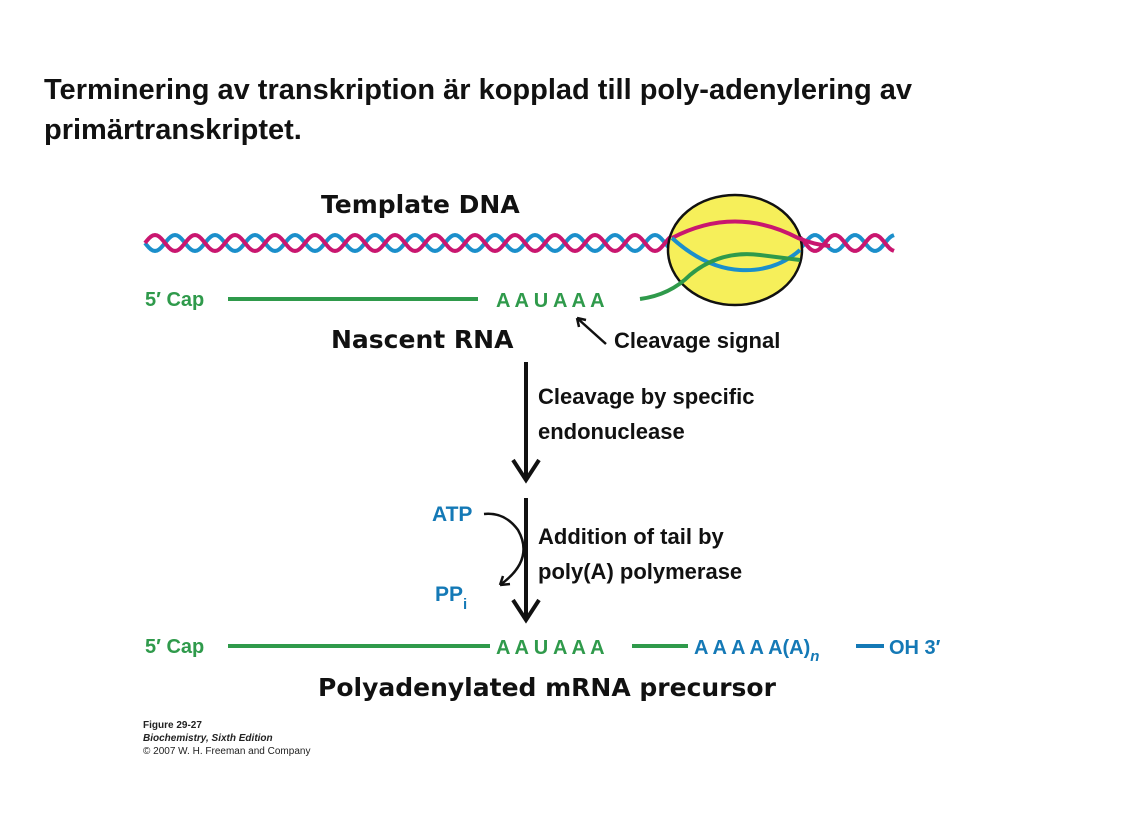  I want to click on tail-subscript: n, so click(814, 656).